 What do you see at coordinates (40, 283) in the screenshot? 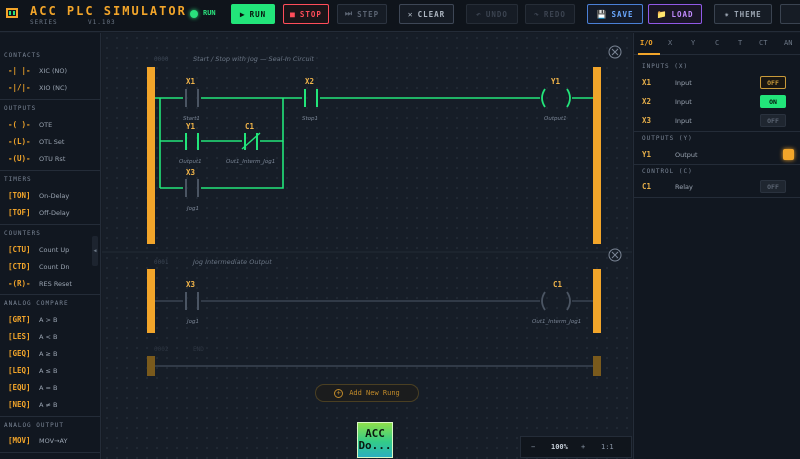
I see `palette-item-res: -(R)- RES Reset` at bounding box center [40, 283].